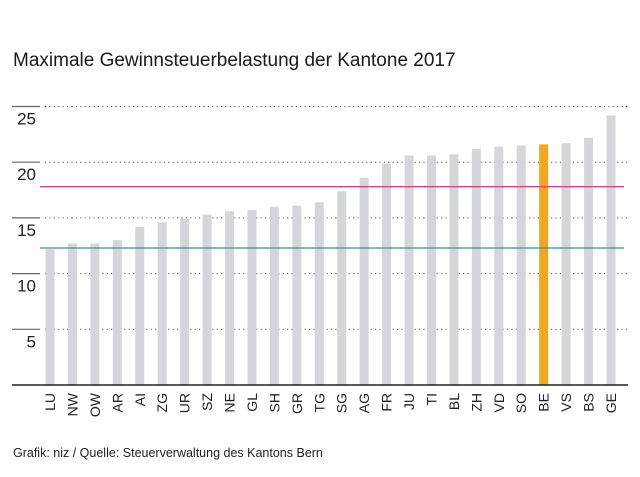 This screenshot has height=477, width=640. I want to click on bar-zg, so click(162, 303).